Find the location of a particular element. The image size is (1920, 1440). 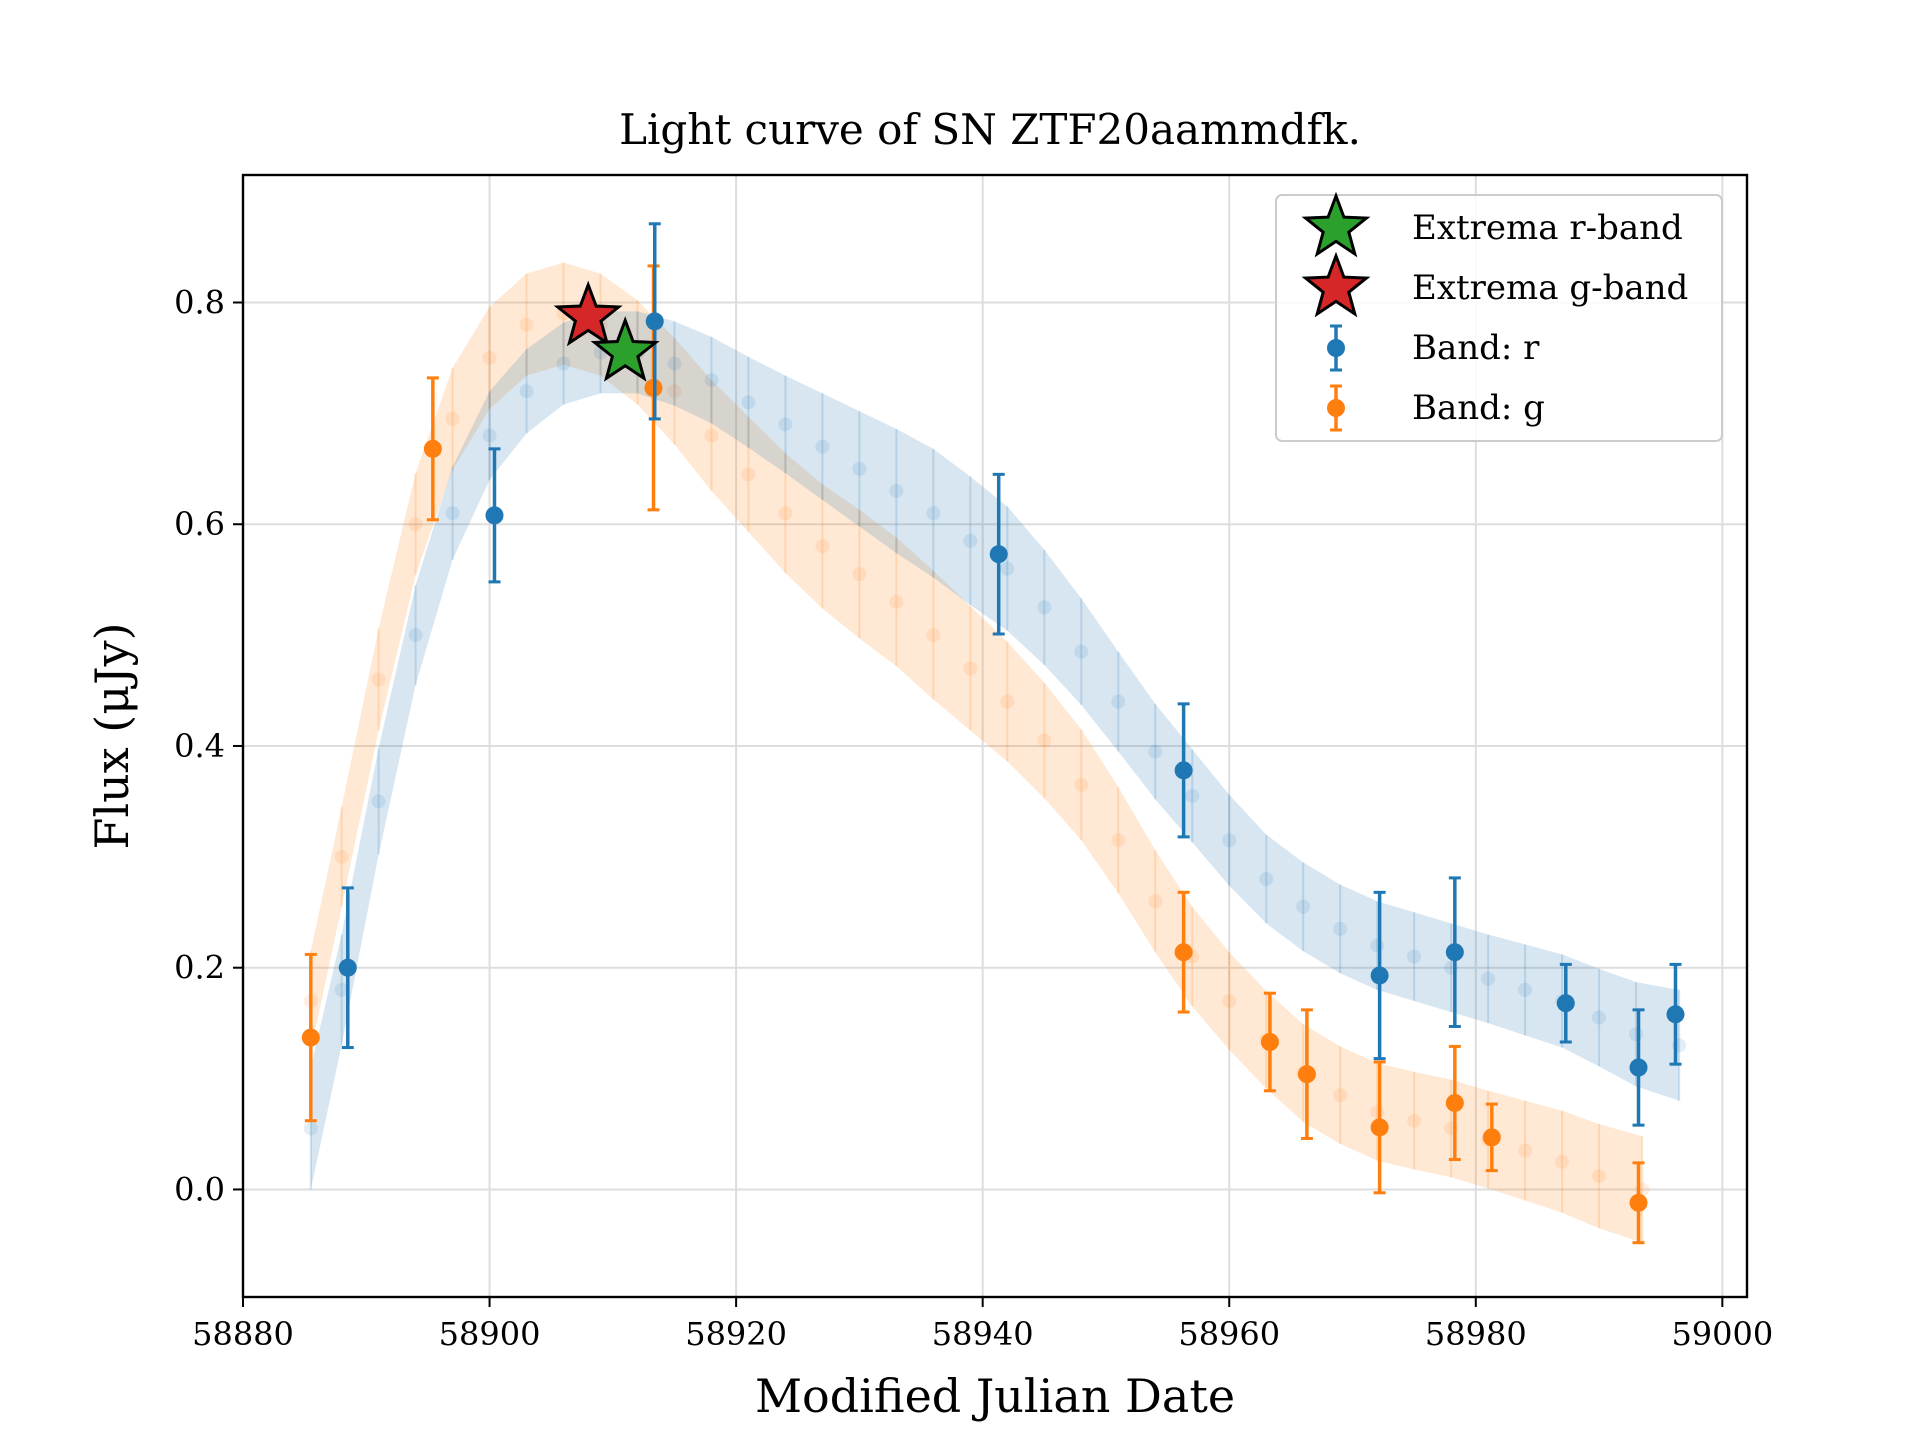

y-tick-label: 0.4 is located at coordinates (199, 746).